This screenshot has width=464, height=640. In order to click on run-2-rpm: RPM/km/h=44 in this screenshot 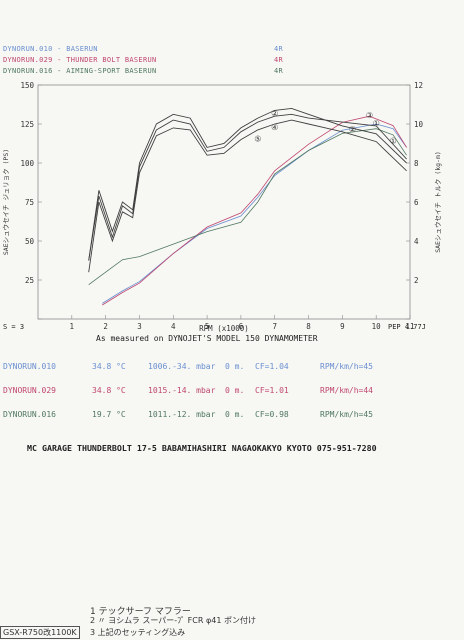, I will do `click(346, 390)`.